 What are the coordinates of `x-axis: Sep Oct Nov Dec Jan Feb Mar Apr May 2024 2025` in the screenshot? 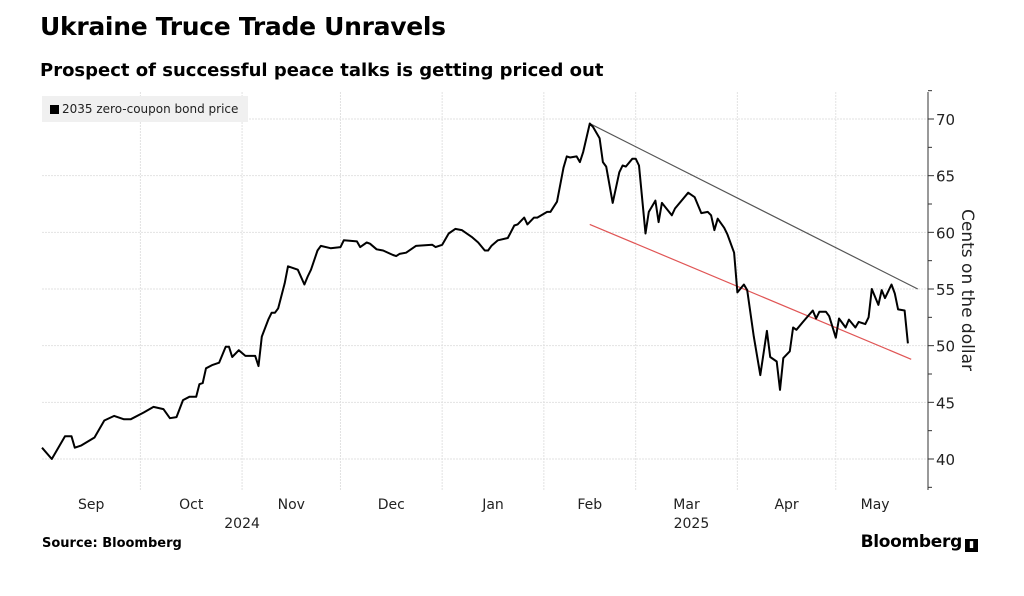 It's located at (484, 514).